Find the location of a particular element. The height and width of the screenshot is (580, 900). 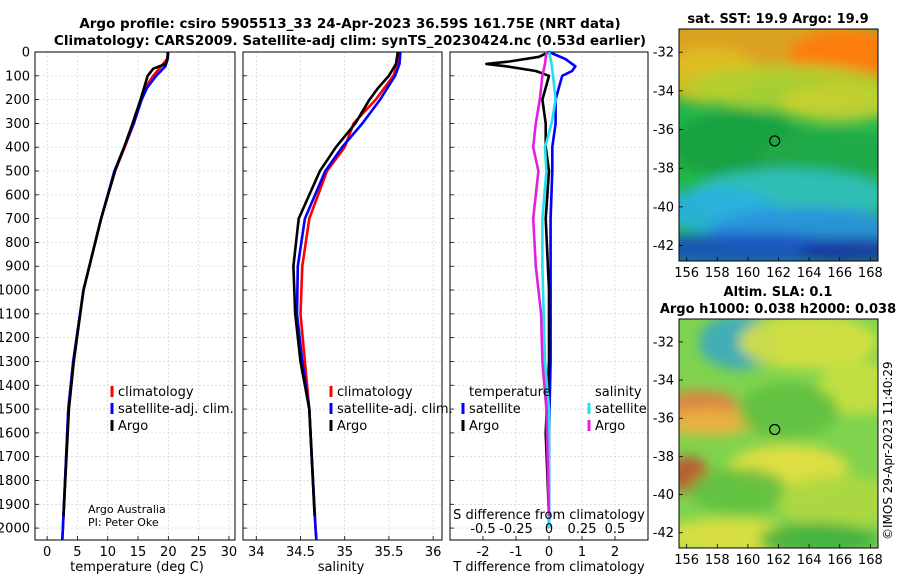

sst-y-tick-label: -40 is located at coordinates (663, 207).